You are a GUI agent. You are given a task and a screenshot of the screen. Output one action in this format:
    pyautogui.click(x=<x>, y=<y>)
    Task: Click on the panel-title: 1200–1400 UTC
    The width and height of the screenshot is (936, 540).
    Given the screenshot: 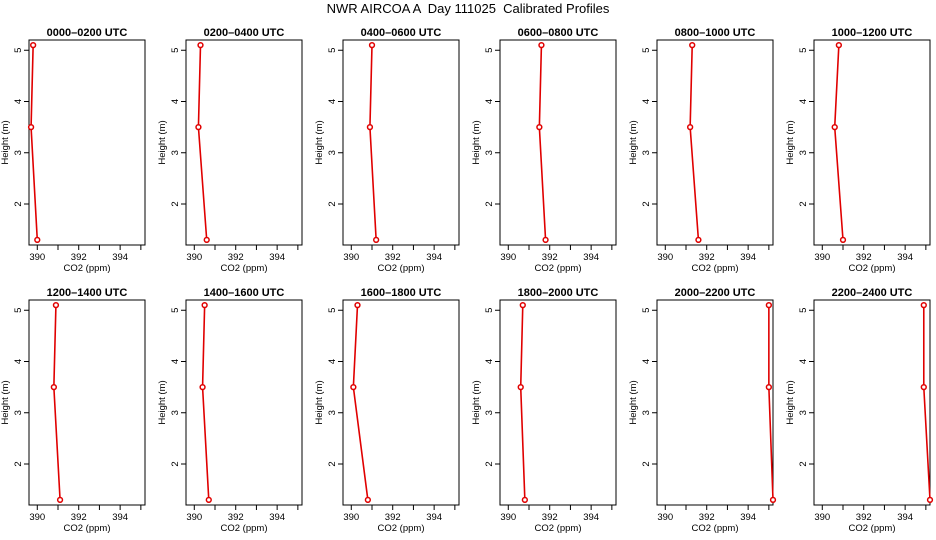 What is the action you would take?
    pyautogui.click(x=87, y=293)
    